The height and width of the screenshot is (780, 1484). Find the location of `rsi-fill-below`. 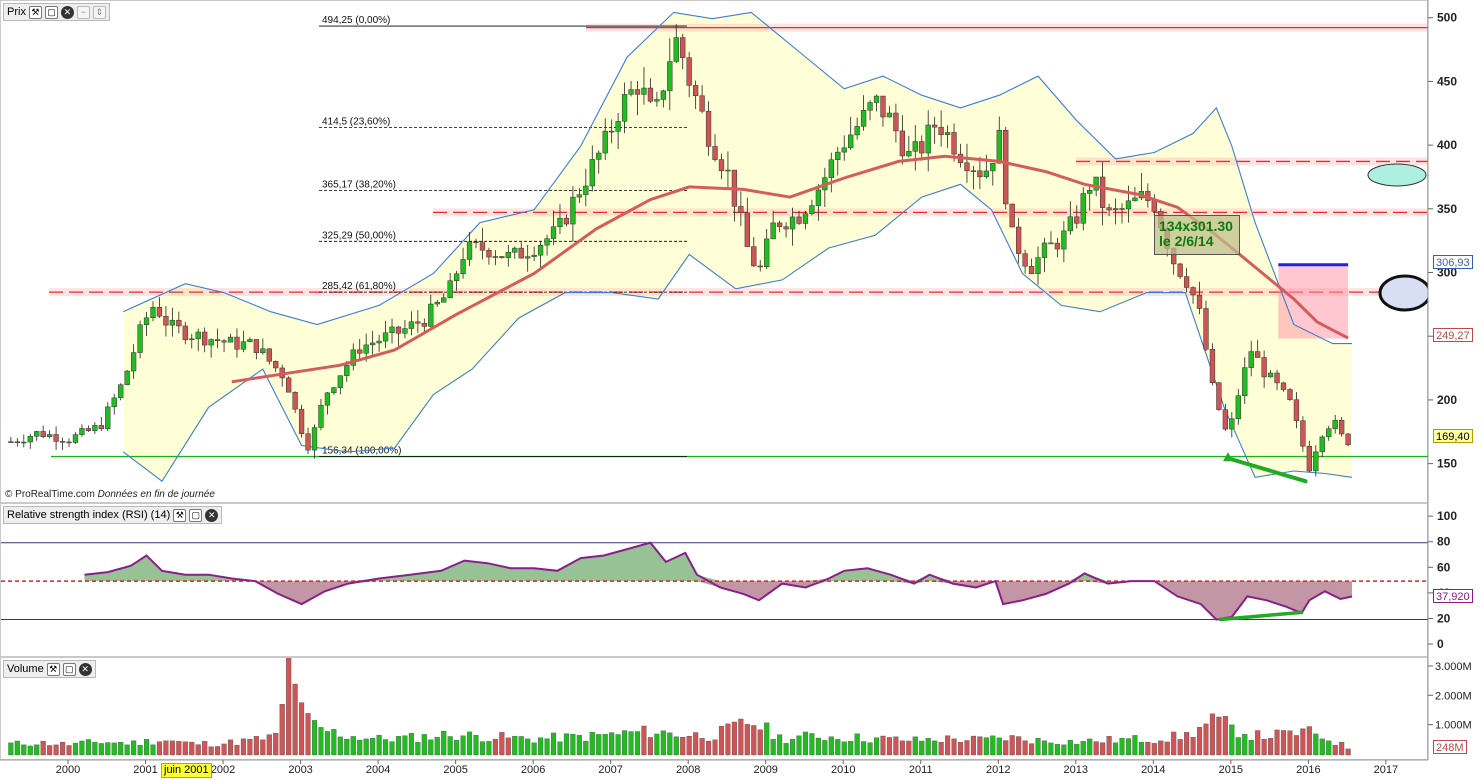

rsi-fill-below is located at coordinates (718, 600).